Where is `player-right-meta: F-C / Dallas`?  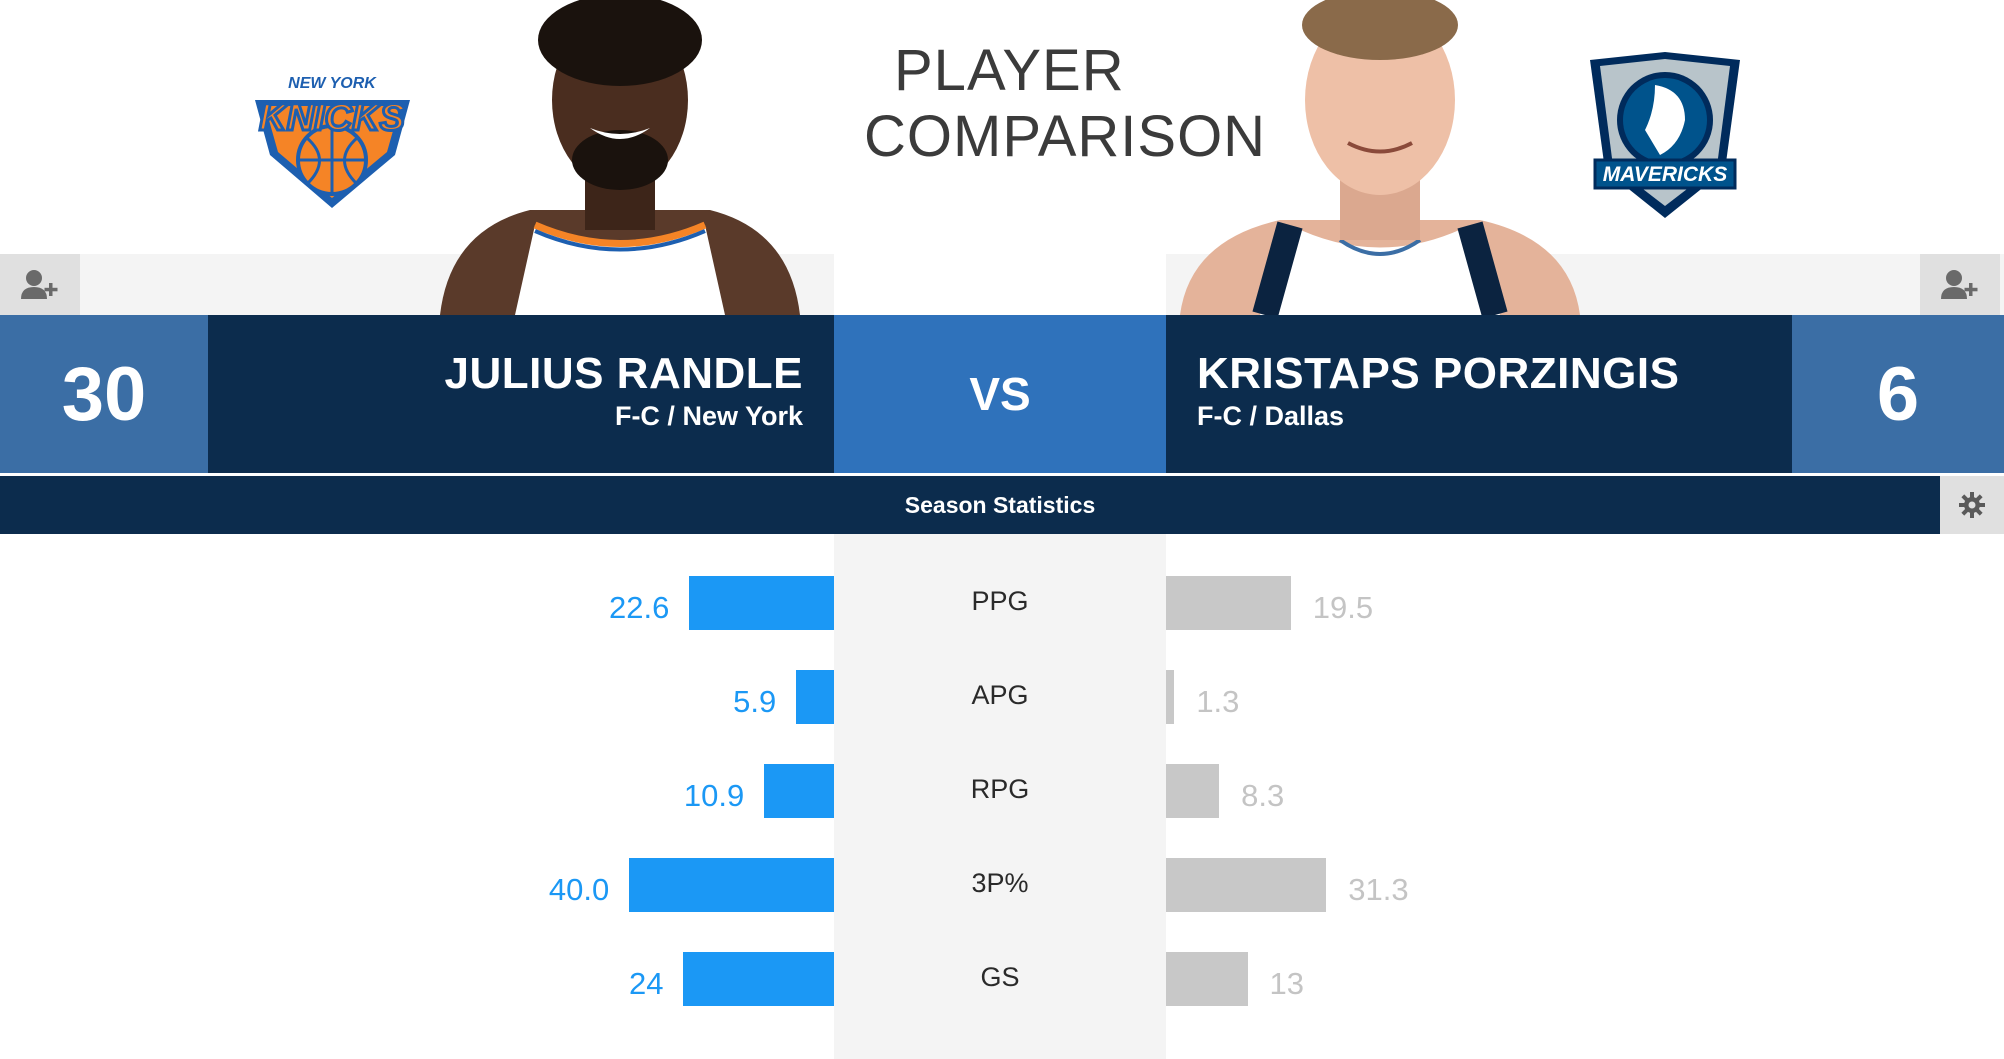 player-right-meta: F-C / Dallas is located at coordinates (1271, 416).